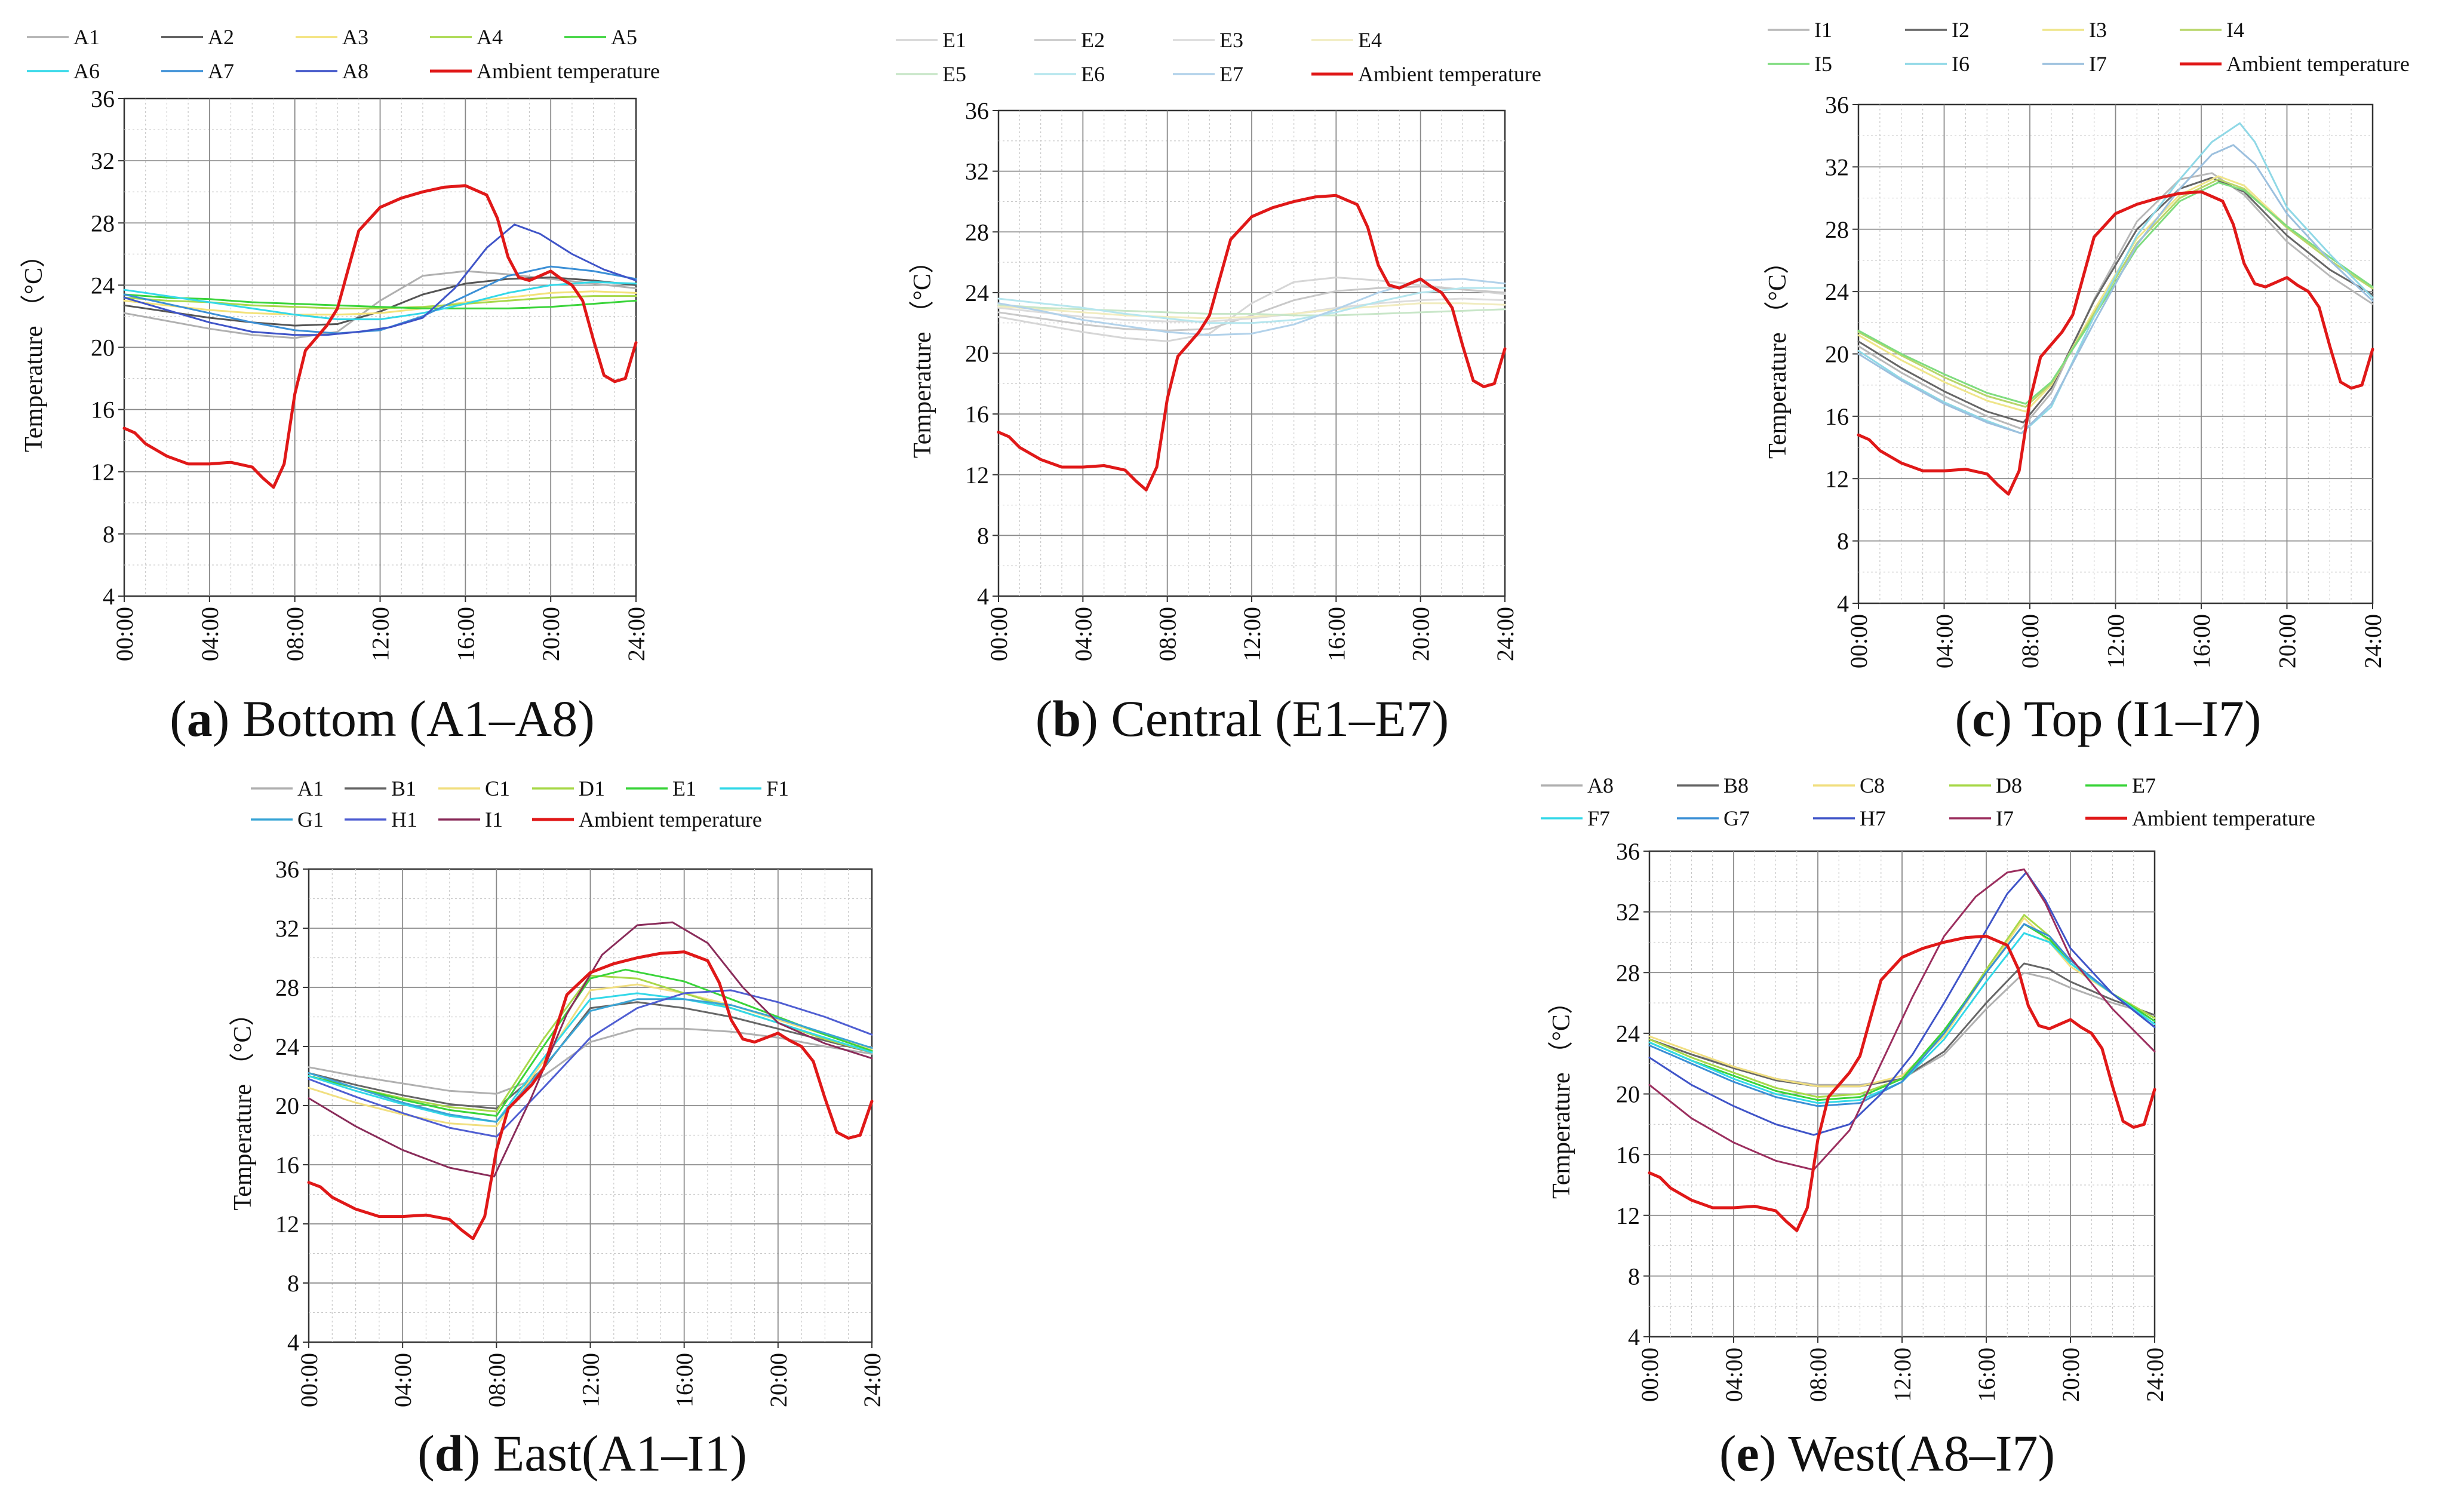 This screenshot has width=2464, height=1507. I want to click on panel-caption: (c) Top (I1–I7), so click(2108, 718).